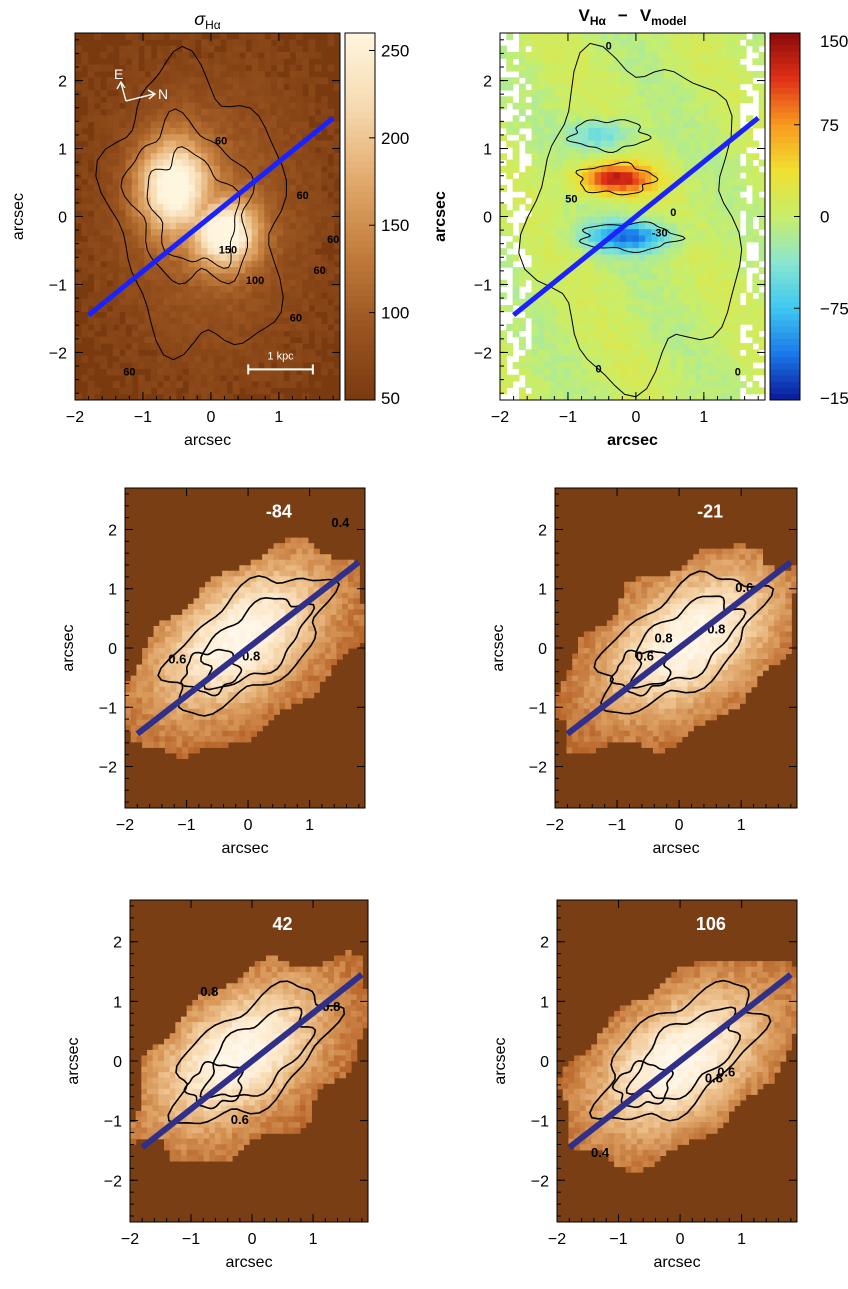  I want to click on map-image: 60 60 60 60 60 150 100 60, so click(207, 216).